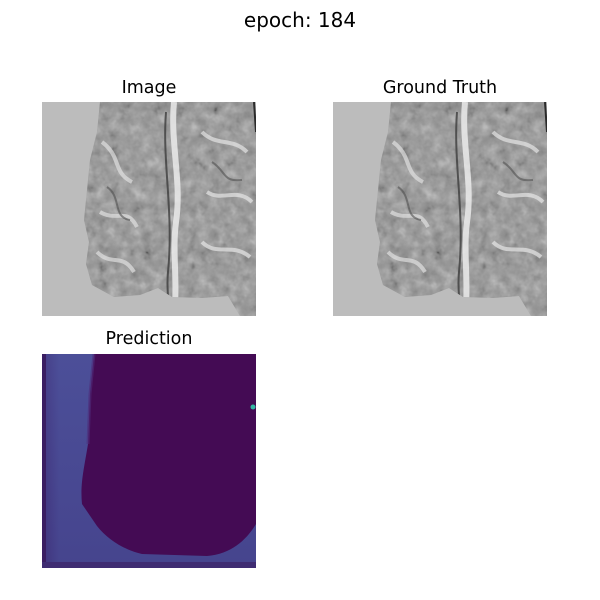  I want to click on ground-truth-panel-title: Ground Truth, so click(440, 88).